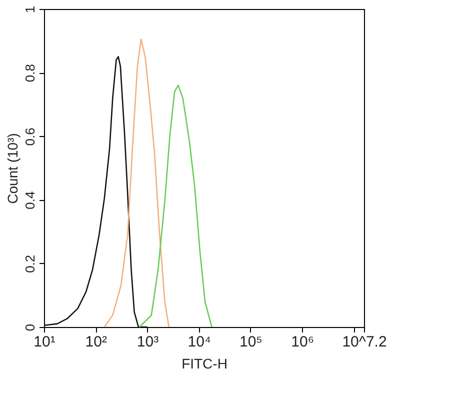 This screenshot has height=403, width=452. Describe the element at coordinates (45, 342) in the screenshot. I see `x-tick-label: 10¹` at that location.